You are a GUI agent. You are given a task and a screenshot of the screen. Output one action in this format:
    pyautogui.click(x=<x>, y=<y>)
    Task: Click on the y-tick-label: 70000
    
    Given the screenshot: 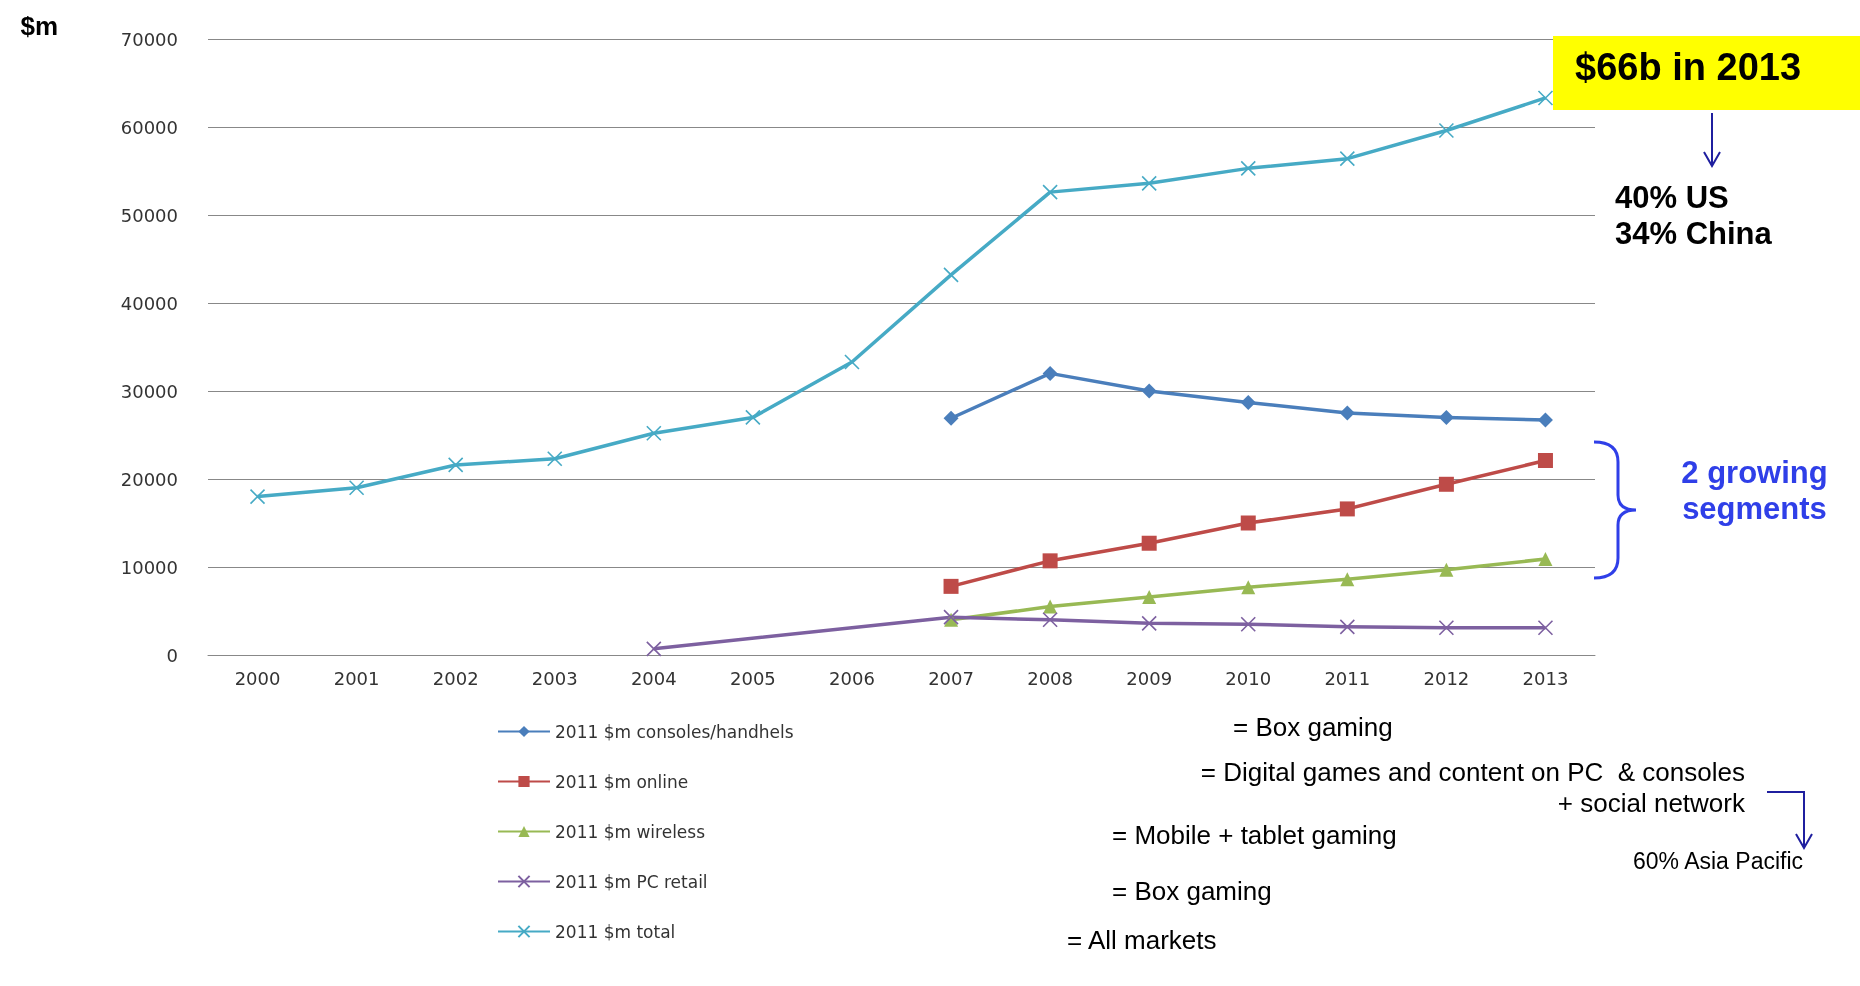 What is the action you would take?
    pyautogui.click(x=149, y=39)
    